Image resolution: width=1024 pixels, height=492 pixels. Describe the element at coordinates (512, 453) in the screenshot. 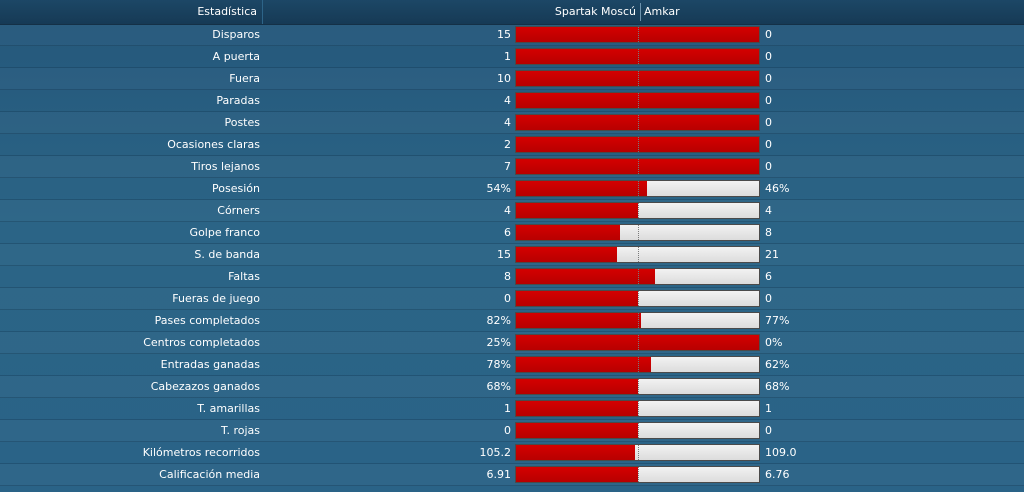

I see `stat-row: Kilómetros recorridos 105.2 109.0` at that location.